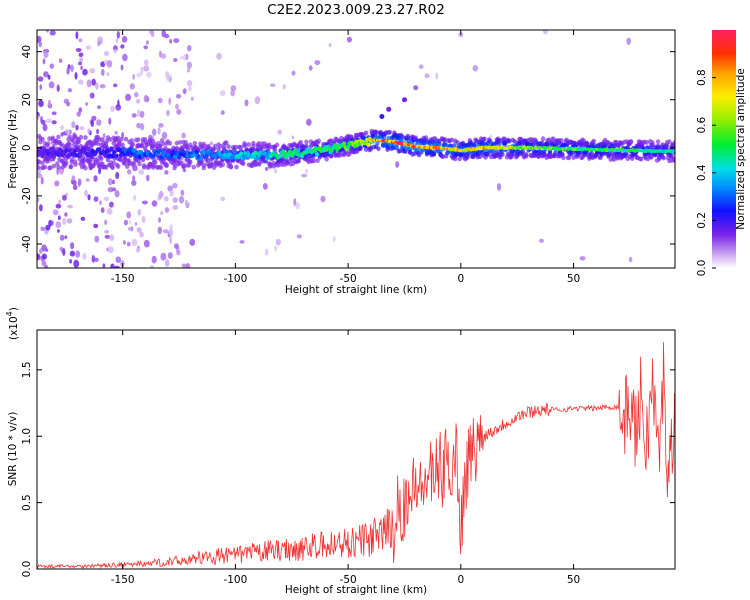  Describe the element at coordinates (123, 279) in the screenshot. I see `x-tick-label: -150` at that location.